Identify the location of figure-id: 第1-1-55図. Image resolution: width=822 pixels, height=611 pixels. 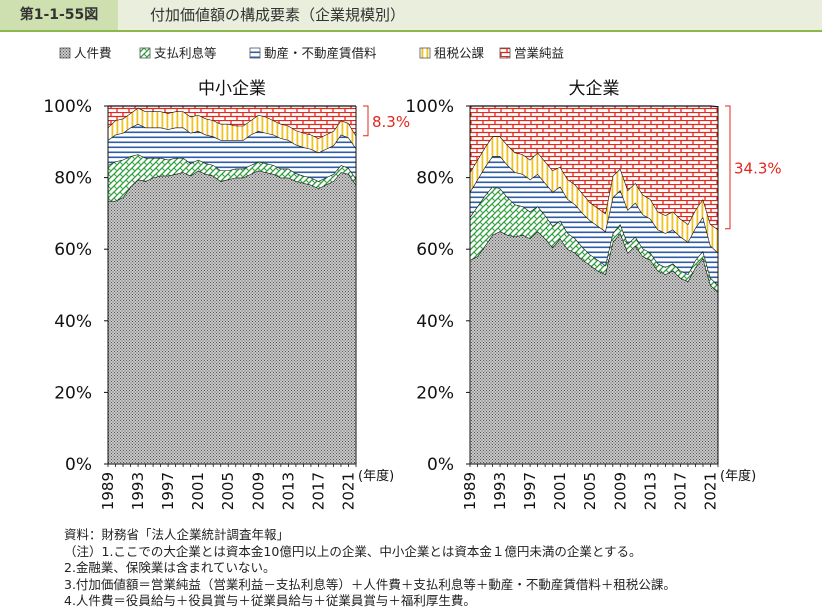
(59, 15).